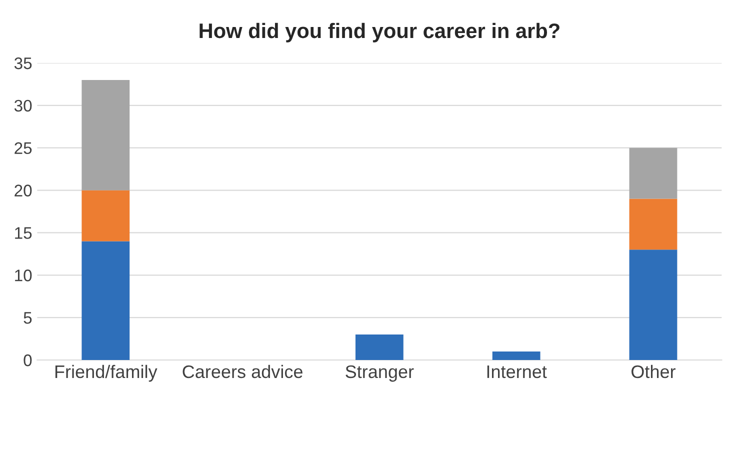 The image size is (744, 450). Describe the element at coordinates (23, 106) in the screenshot. I see `y-tick-label: 30` at that location.